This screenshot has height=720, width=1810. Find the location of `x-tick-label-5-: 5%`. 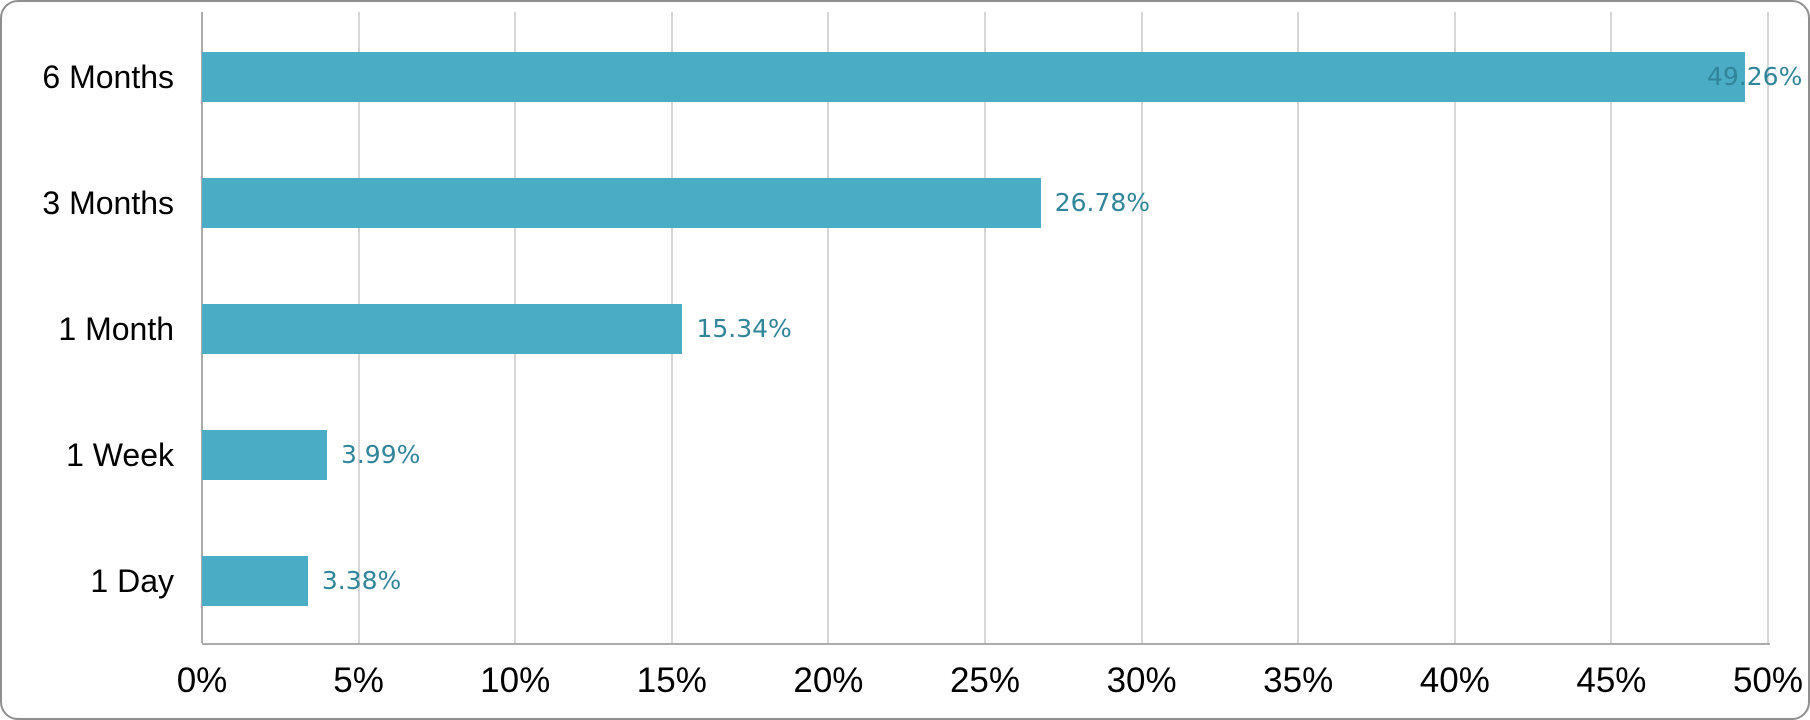

x-tick-label-5-: 5% is located at coordinates (358, 680).